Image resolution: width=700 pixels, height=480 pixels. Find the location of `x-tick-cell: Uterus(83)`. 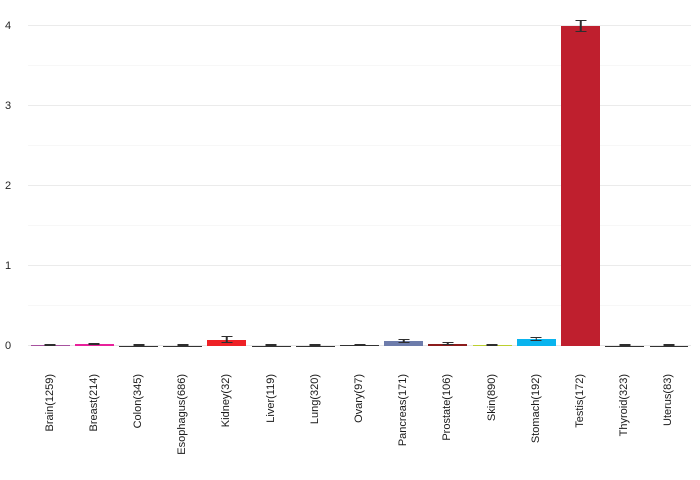

x-tick-cell: Uterus(83) is located at coordinates (669, 400).